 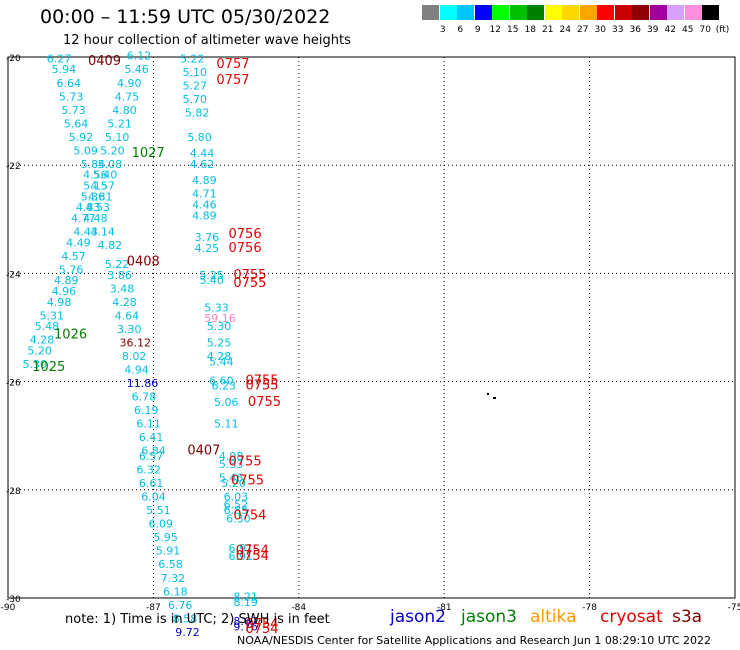 I want to click on wave-height-value: 5.64, so click(x=76, y=123).